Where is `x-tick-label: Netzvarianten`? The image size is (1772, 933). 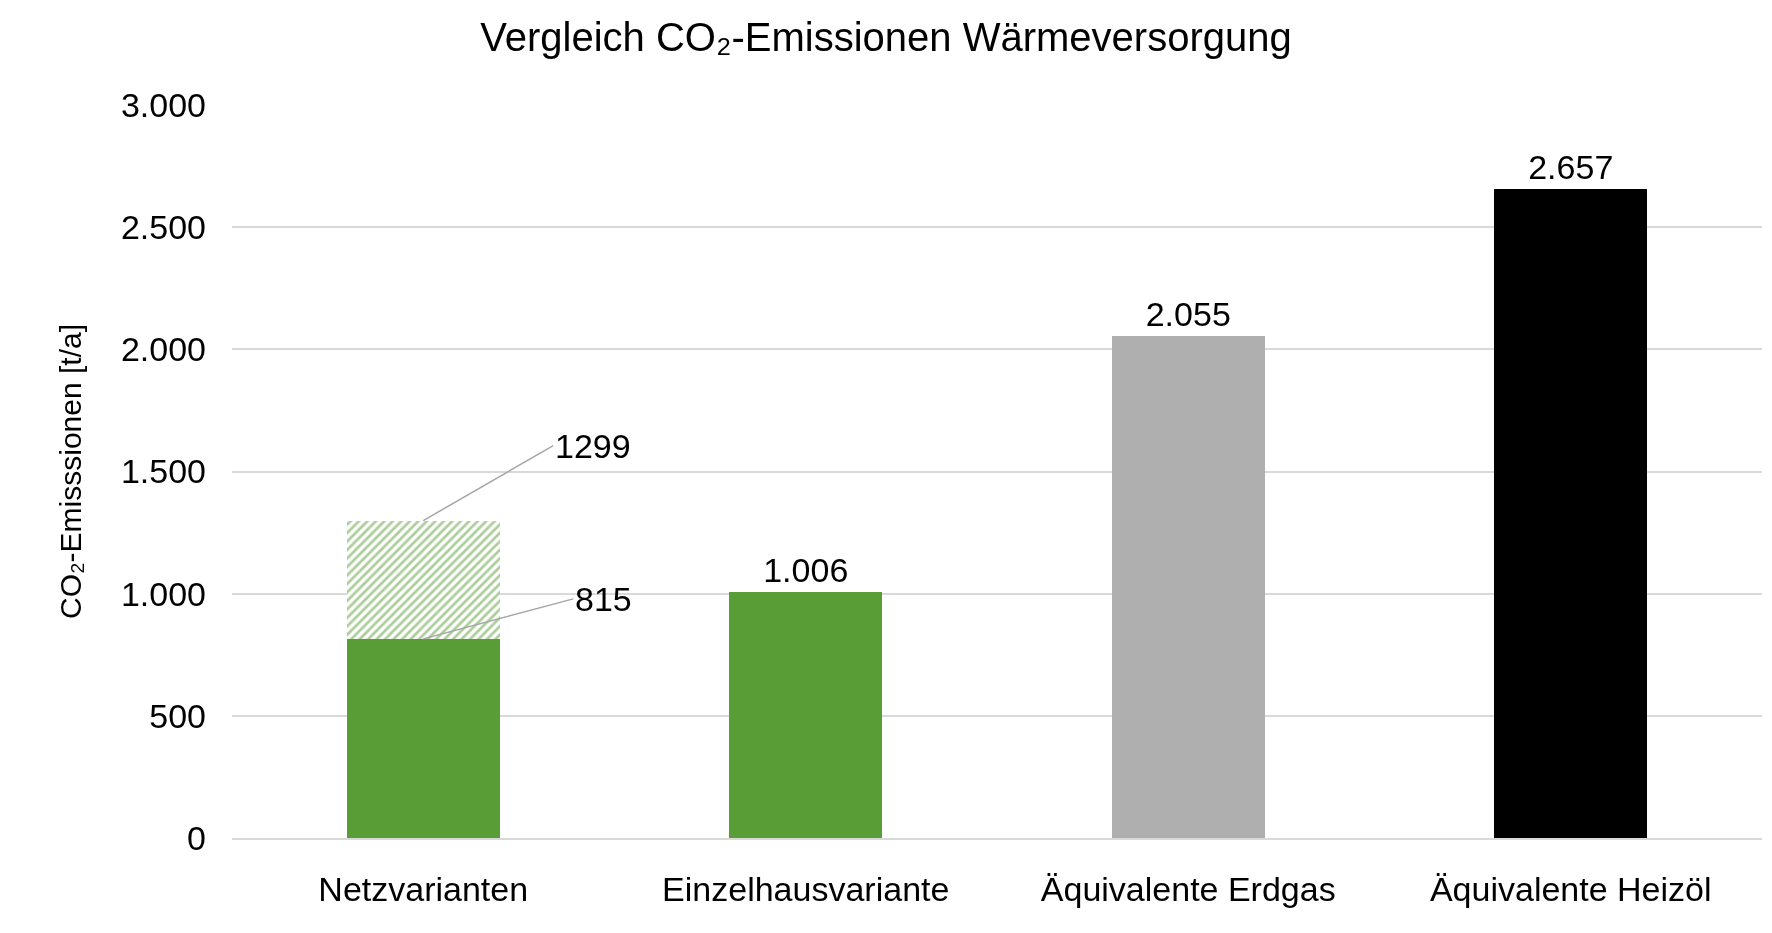
x-tick-label: Netzvarianten is located at coordinates (423, 888).